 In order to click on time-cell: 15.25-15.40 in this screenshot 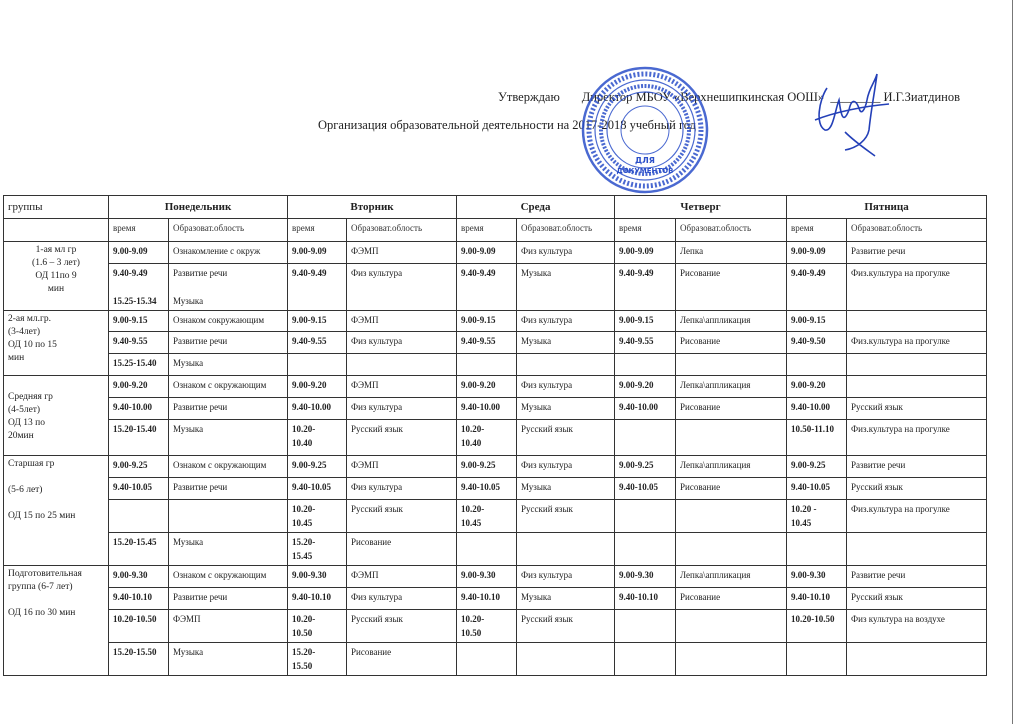, I will do `click(138, 364)`.